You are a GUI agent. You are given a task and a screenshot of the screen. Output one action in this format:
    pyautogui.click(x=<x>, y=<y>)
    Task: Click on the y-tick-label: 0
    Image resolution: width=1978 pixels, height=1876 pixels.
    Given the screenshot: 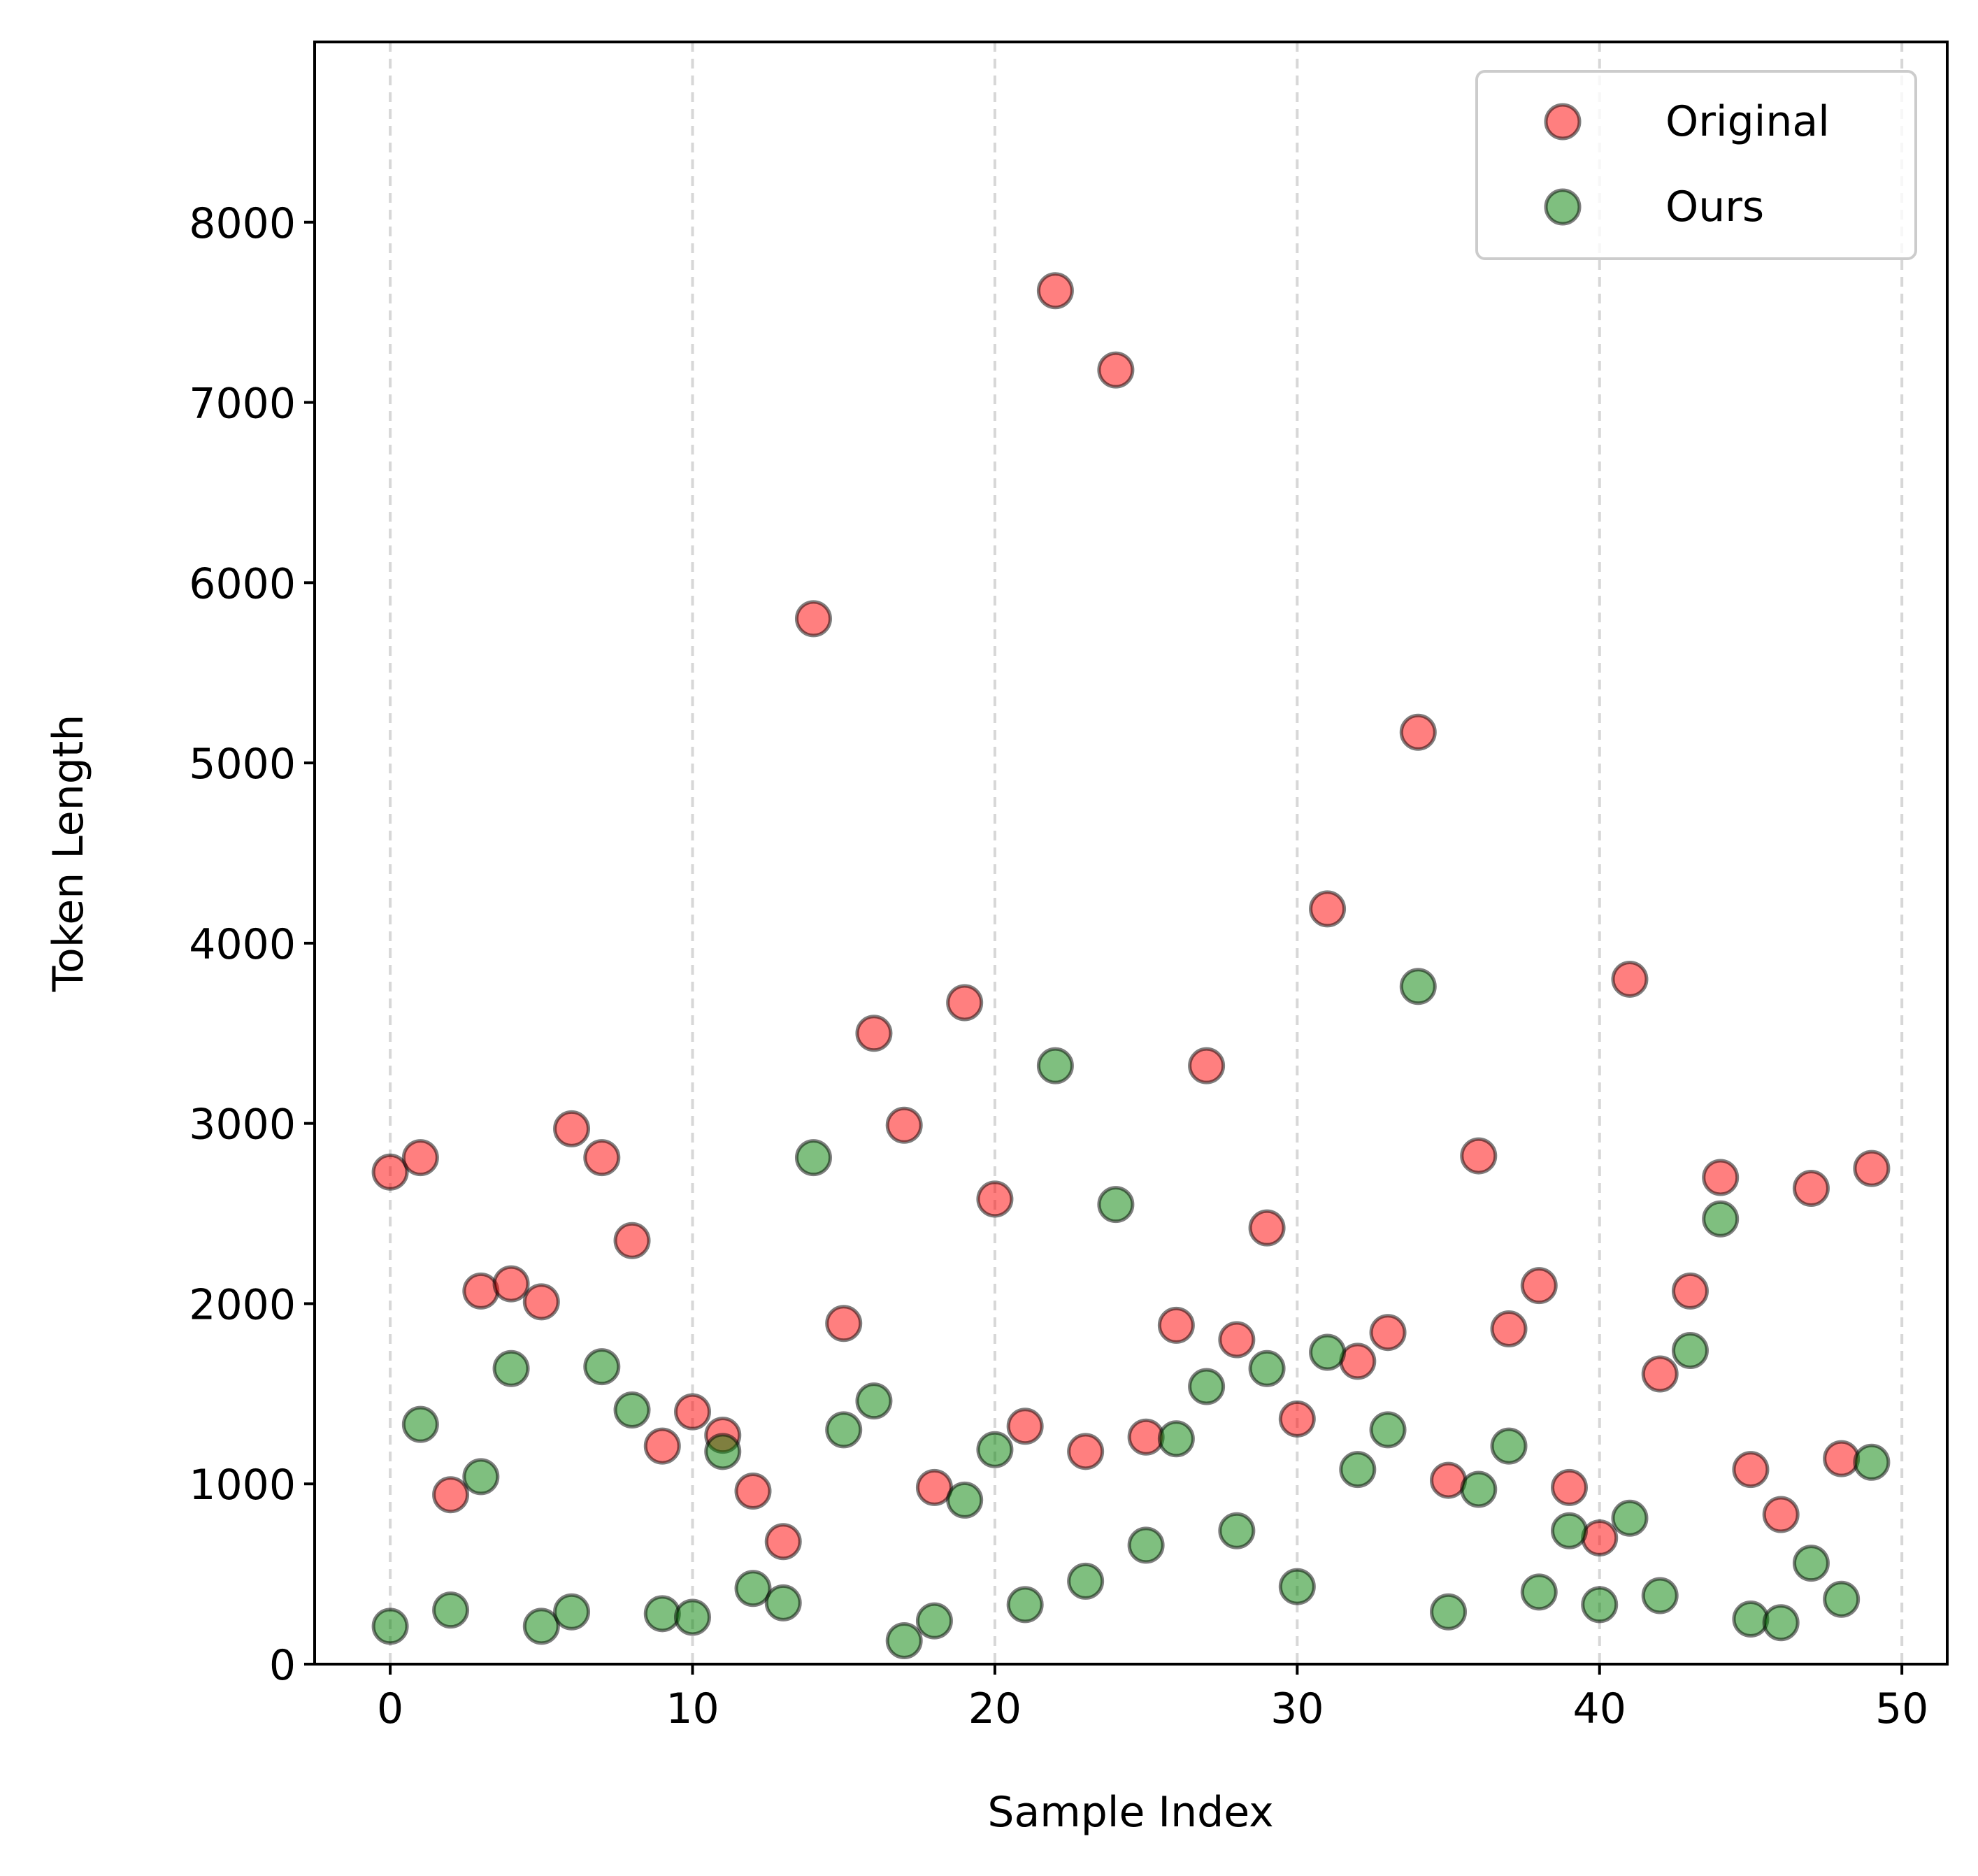 What is the action you would take?
    pyautogui.click(x=283, y=1665)
    